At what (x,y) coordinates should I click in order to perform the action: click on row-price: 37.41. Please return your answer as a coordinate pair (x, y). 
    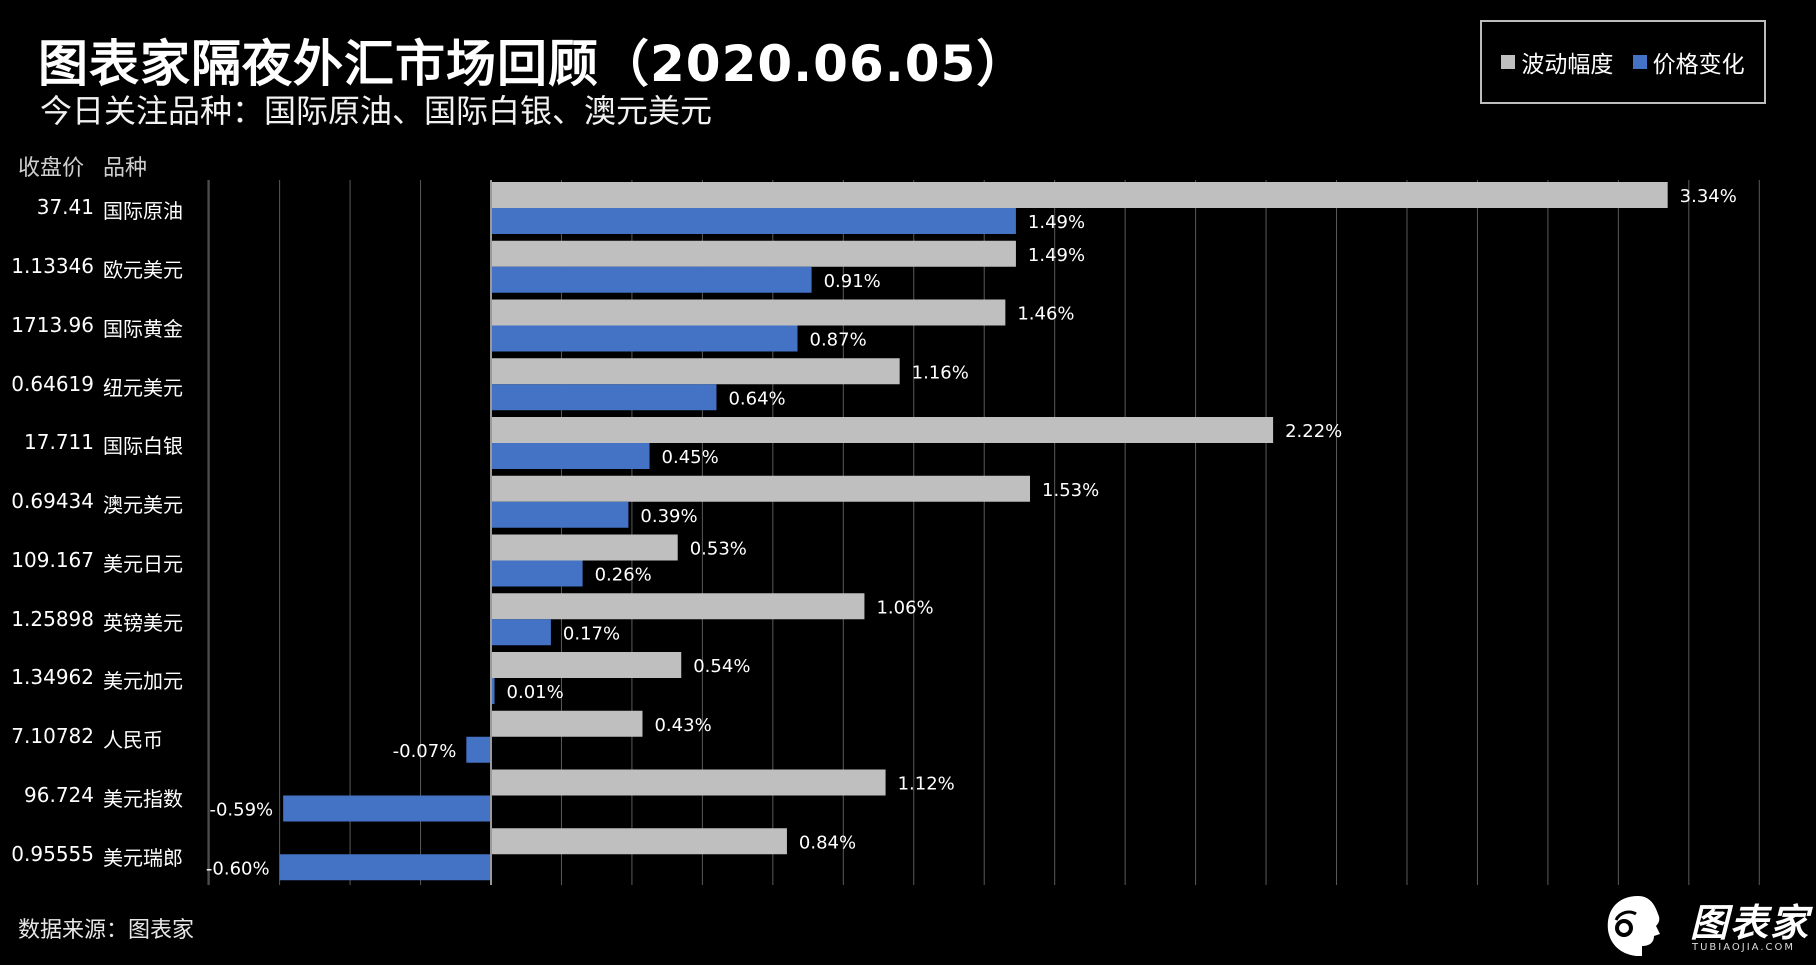
    Looking at the image, I should click on (65, 207).